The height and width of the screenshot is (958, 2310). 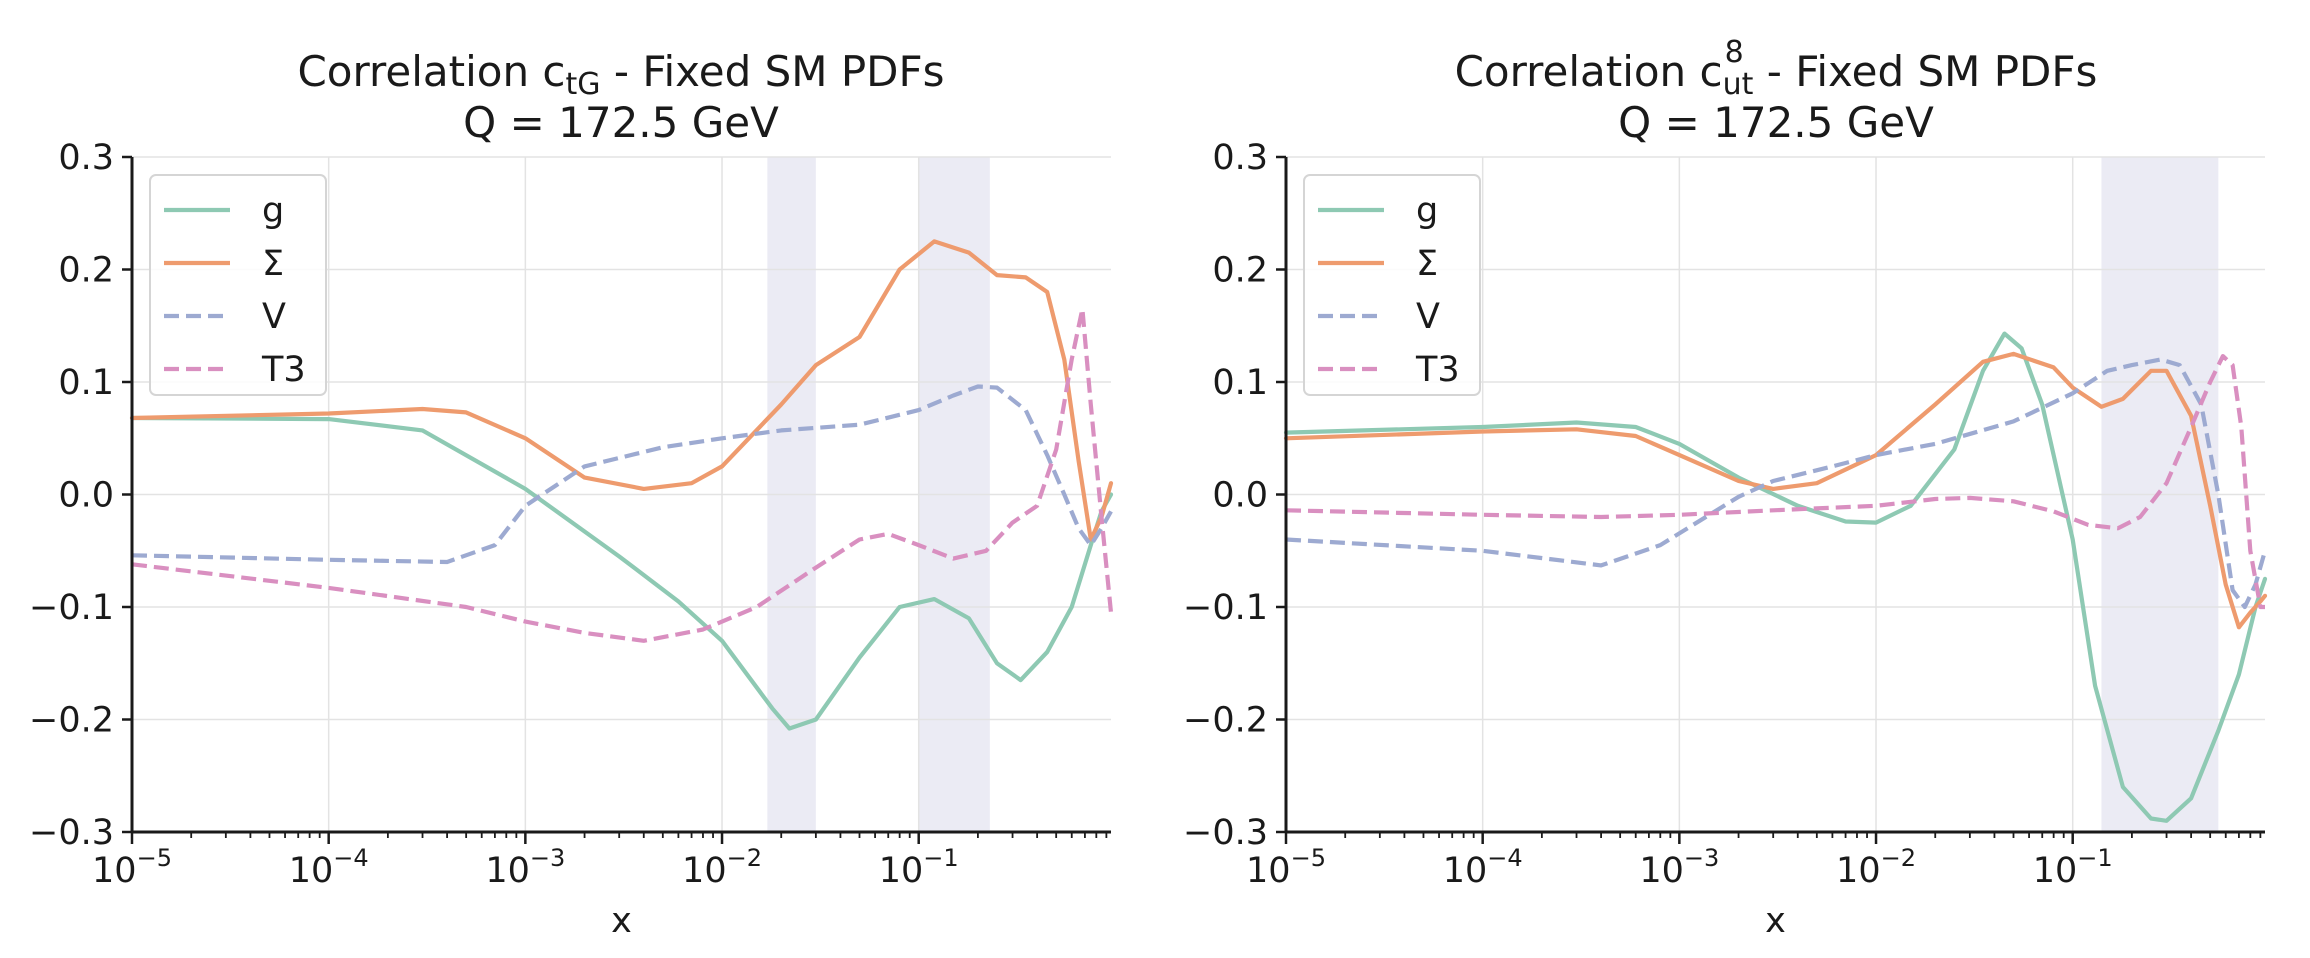 I want to click on chart-title-line1: Correlation ctG - Fixed SM PDFs, so click(x=620, y=74).